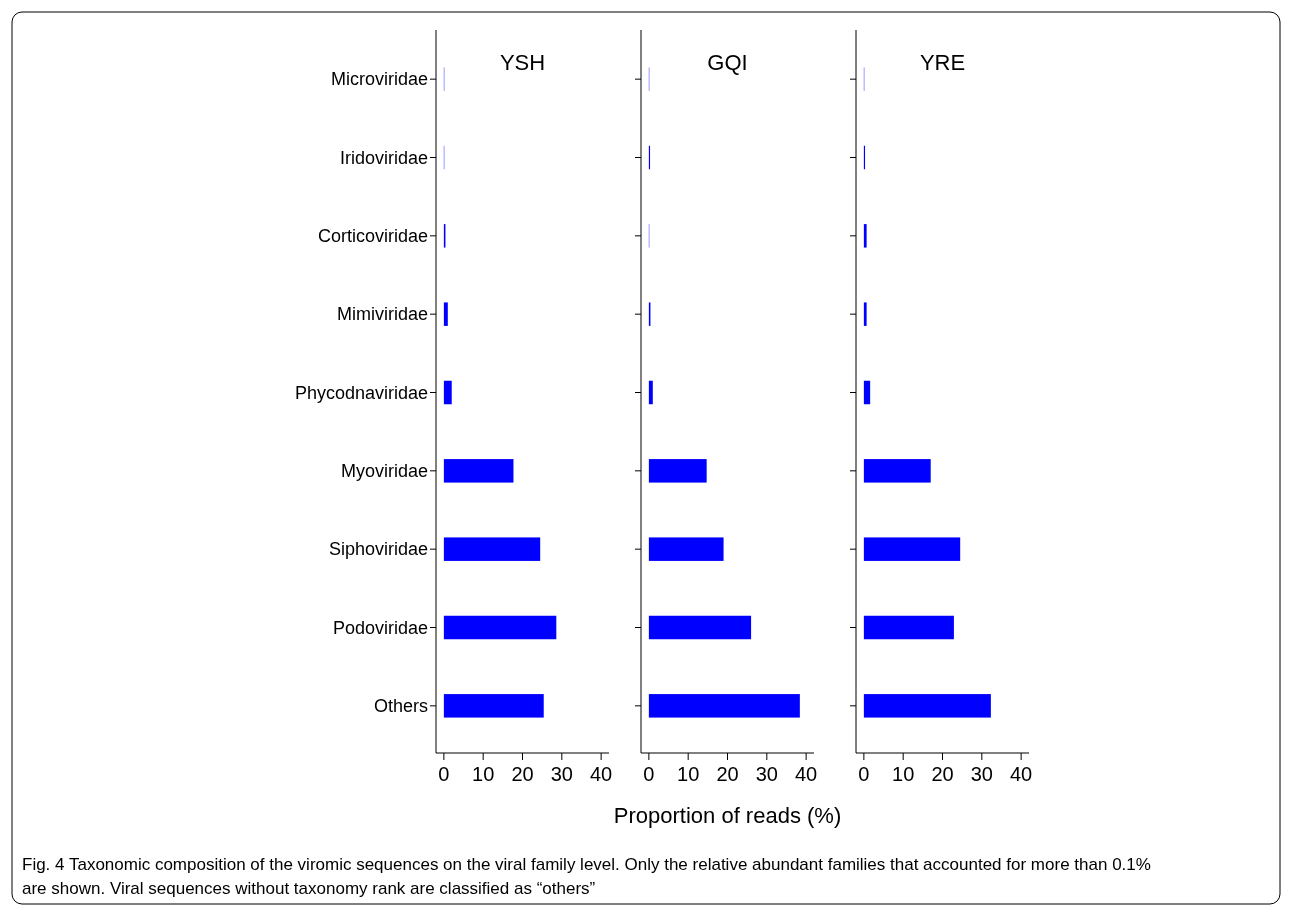  I want to click on y-tick-label: Podoviridae, so click(380, 627).